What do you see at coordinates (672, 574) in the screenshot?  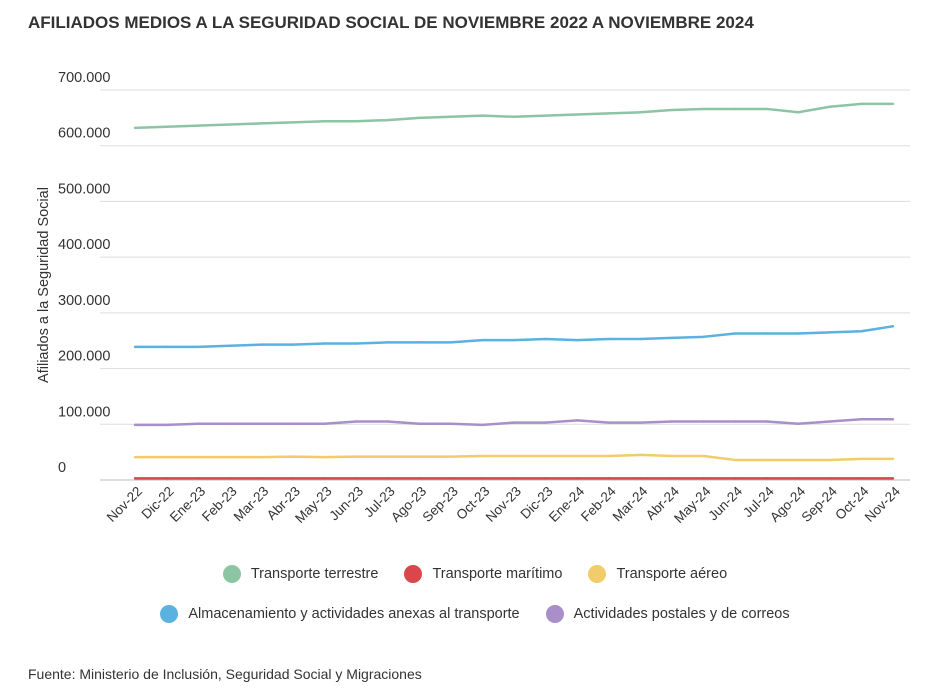 I see `legend-label: Transporte aéreo` at bounding box center [672, 574].